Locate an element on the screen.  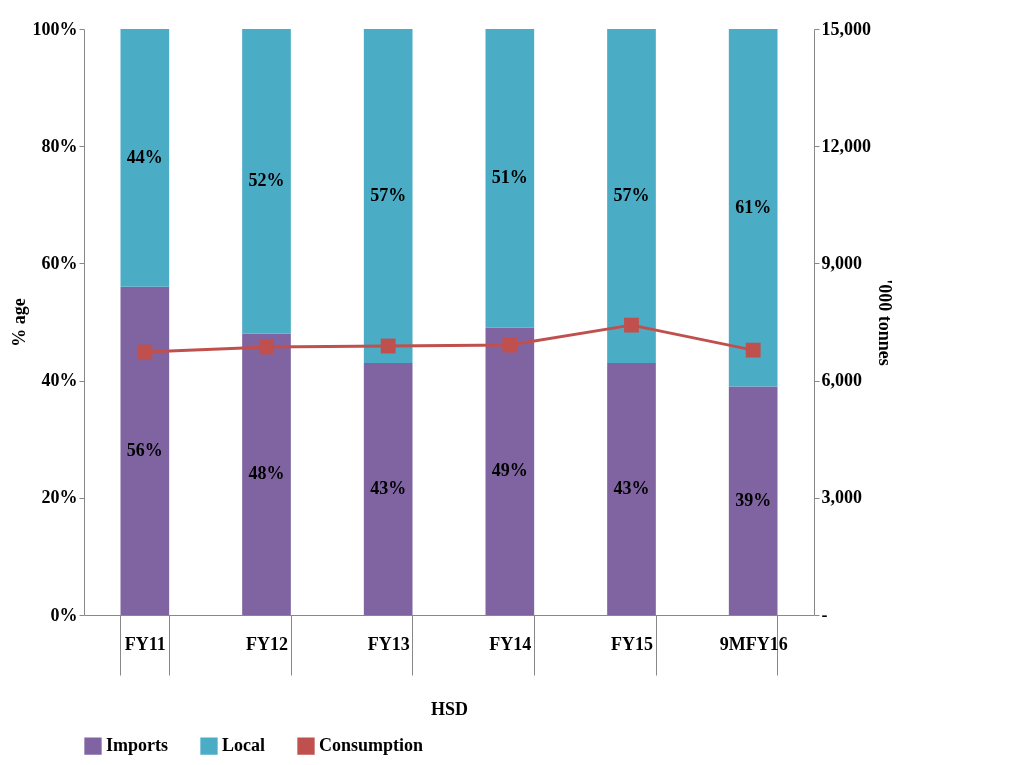
data-label: 39% is located at coordinates (753, 499).